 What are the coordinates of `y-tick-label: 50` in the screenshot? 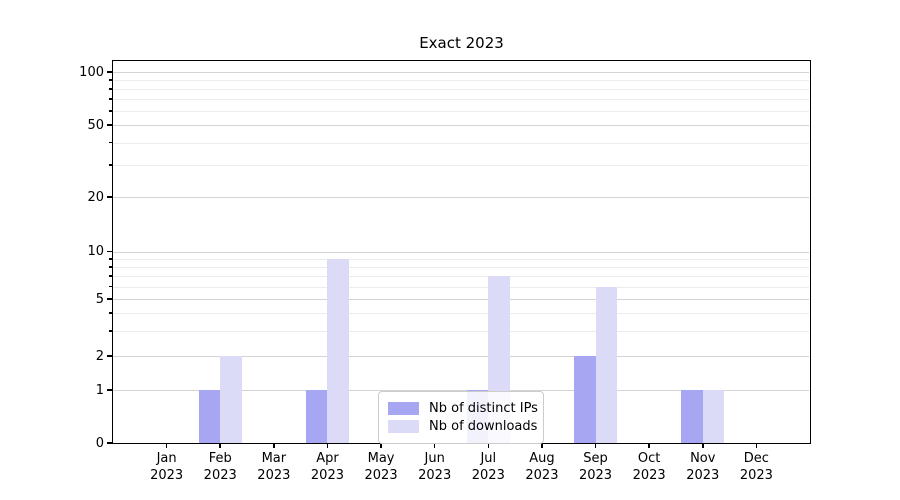 It's located at (95, 125).